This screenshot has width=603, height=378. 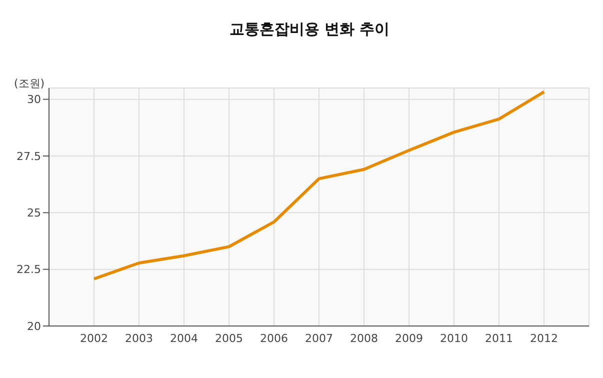 What do you see at coordinates (309, 29) in the screenshot?
I see `chart-title: 교통혼잡비용 변화 추이` at bounding box center [309, 29].